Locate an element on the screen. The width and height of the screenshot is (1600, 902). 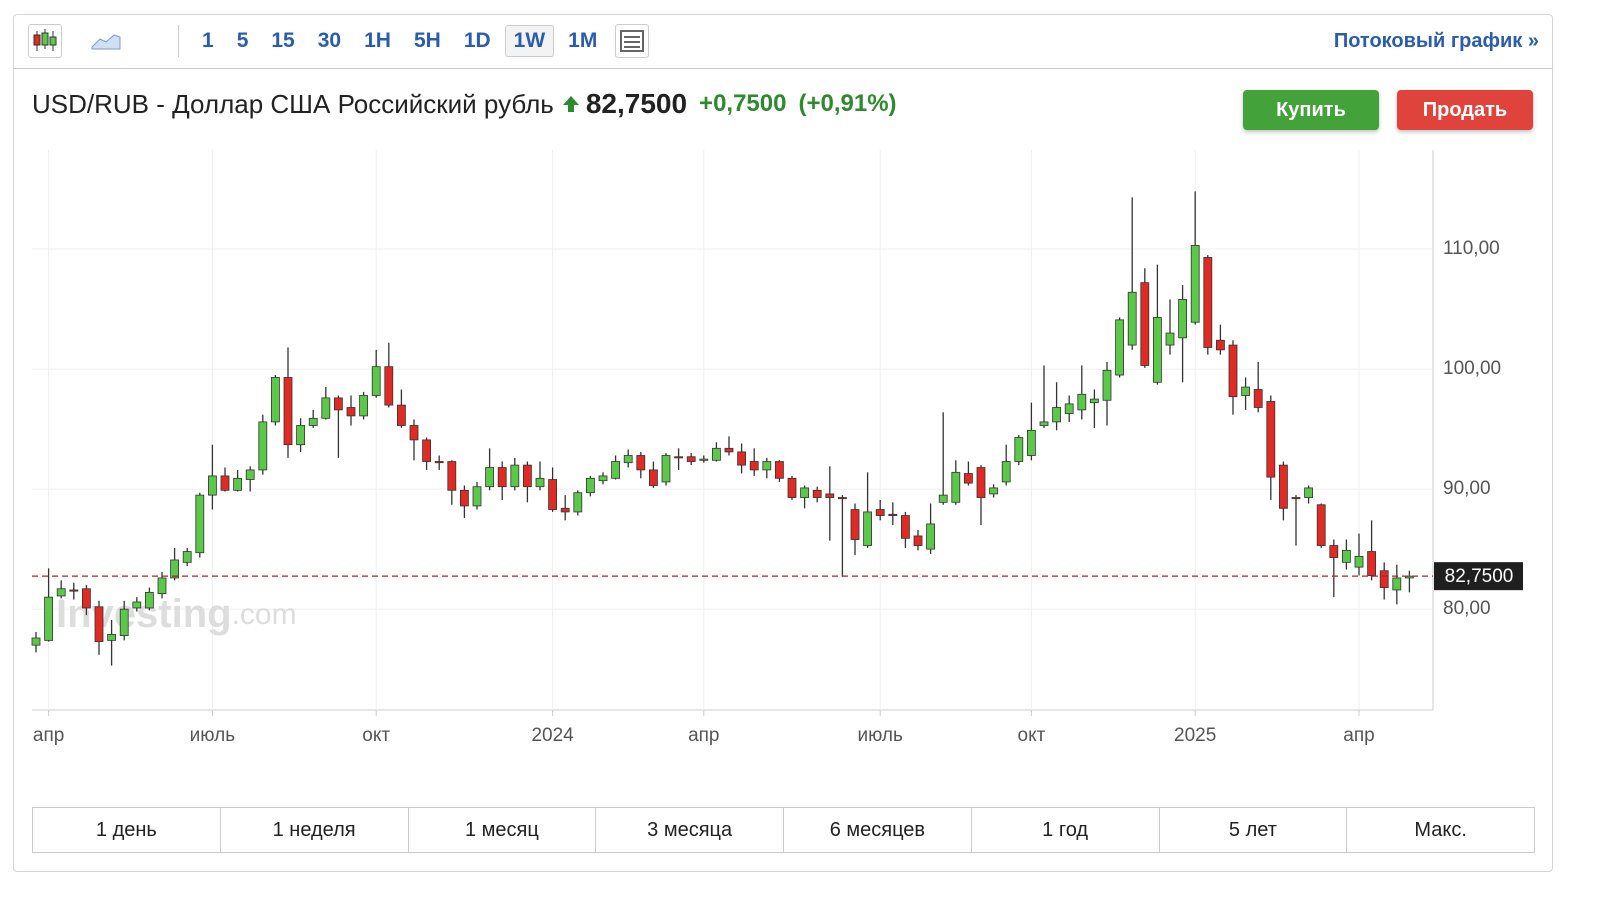
x-tick-label: 2024 is located at coordinates (552, 735).